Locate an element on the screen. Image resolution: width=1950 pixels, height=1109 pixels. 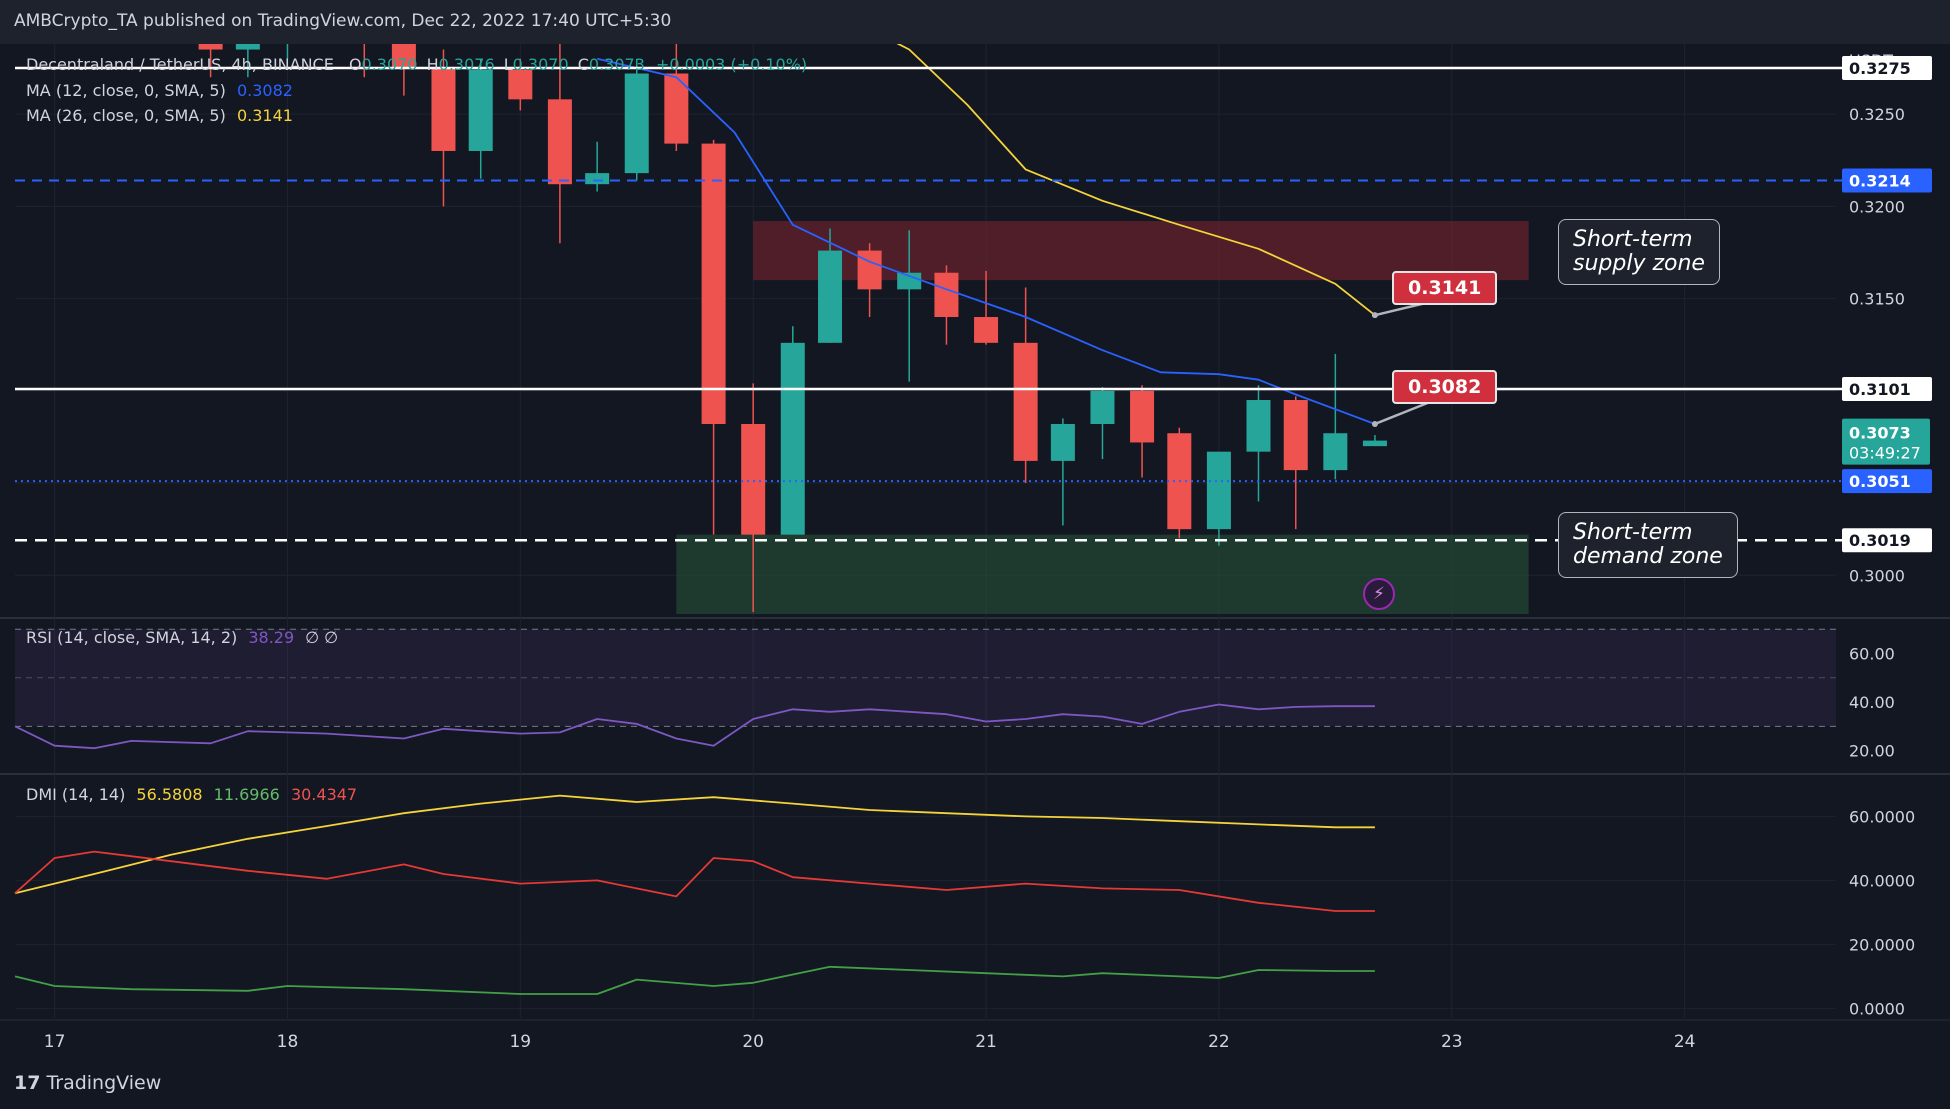
ma26-value: 0.3141 is located at coordinates (264, 115).